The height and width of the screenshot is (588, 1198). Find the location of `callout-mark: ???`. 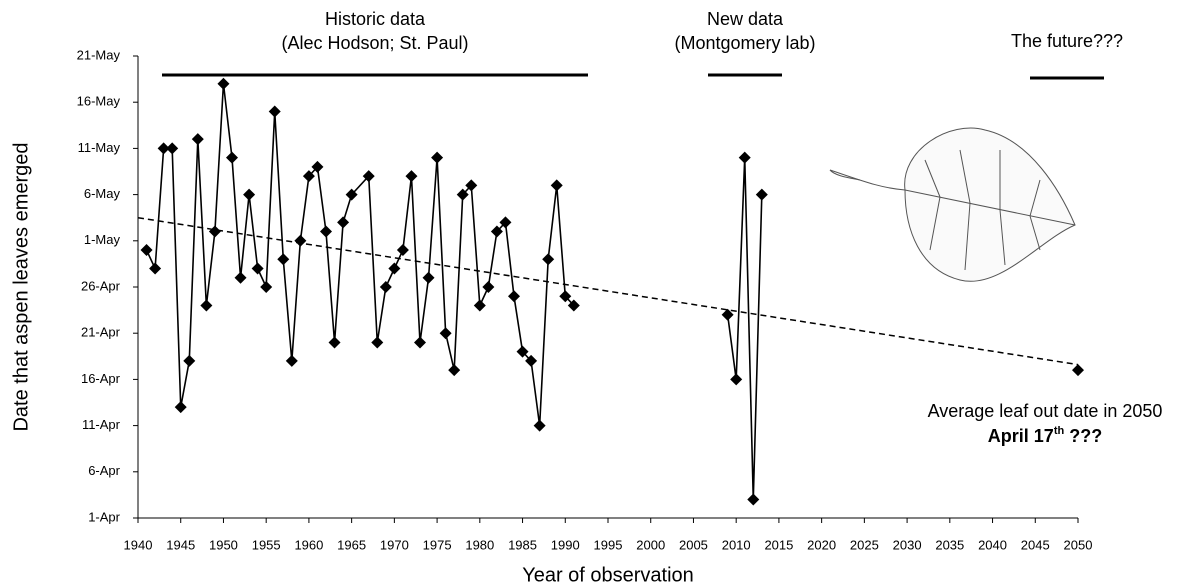

callout-mark: ??? is located at coordinates (1083, 436).